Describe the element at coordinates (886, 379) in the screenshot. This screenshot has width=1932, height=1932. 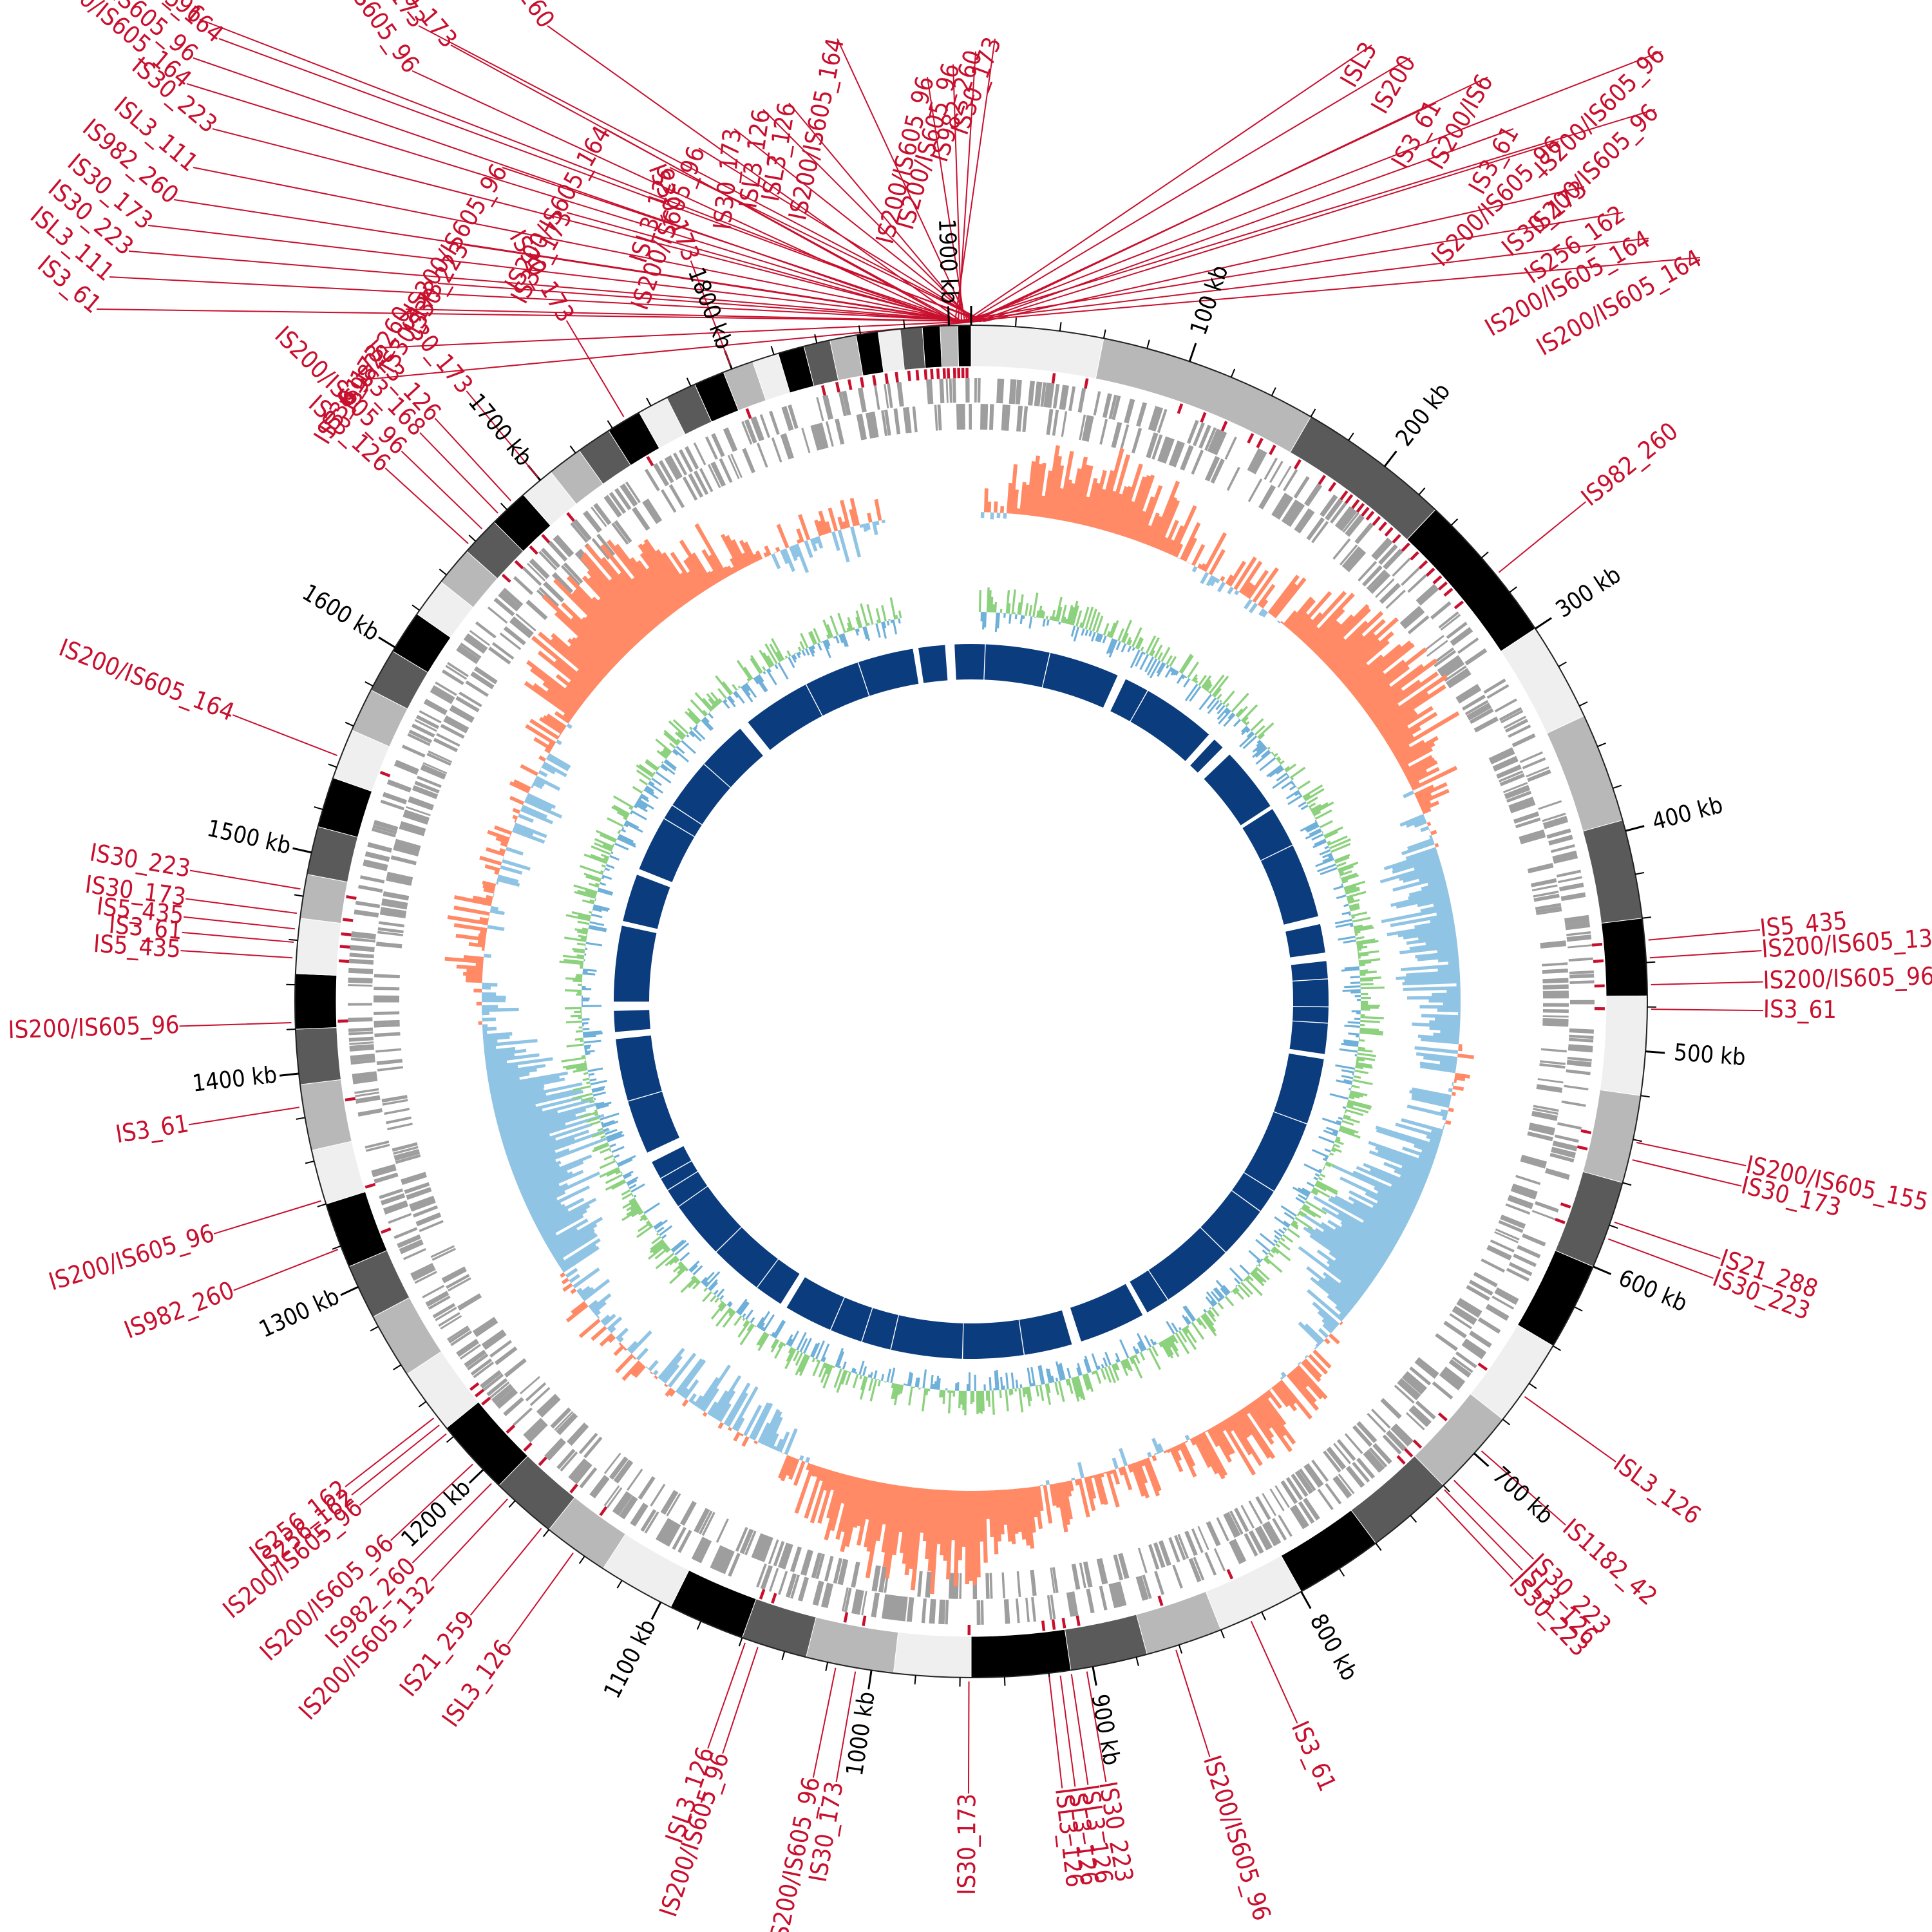
I see `insertion-mark` at that location.